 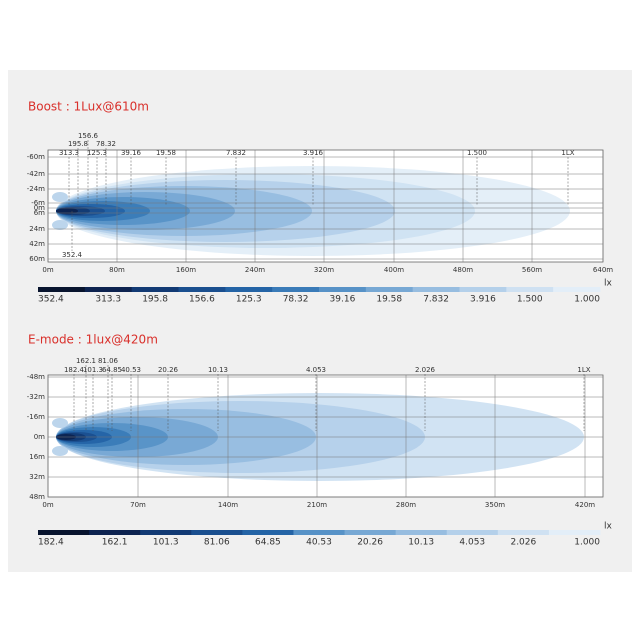 I want to click on y-label: 16m, so click(x=37, y=457).